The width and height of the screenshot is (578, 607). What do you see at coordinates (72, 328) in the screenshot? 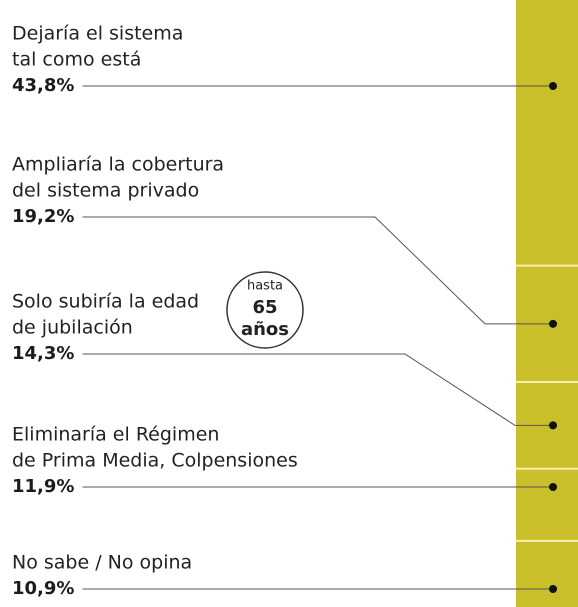
I see `category-label: de jubilación` at bounding box center [72, 328].